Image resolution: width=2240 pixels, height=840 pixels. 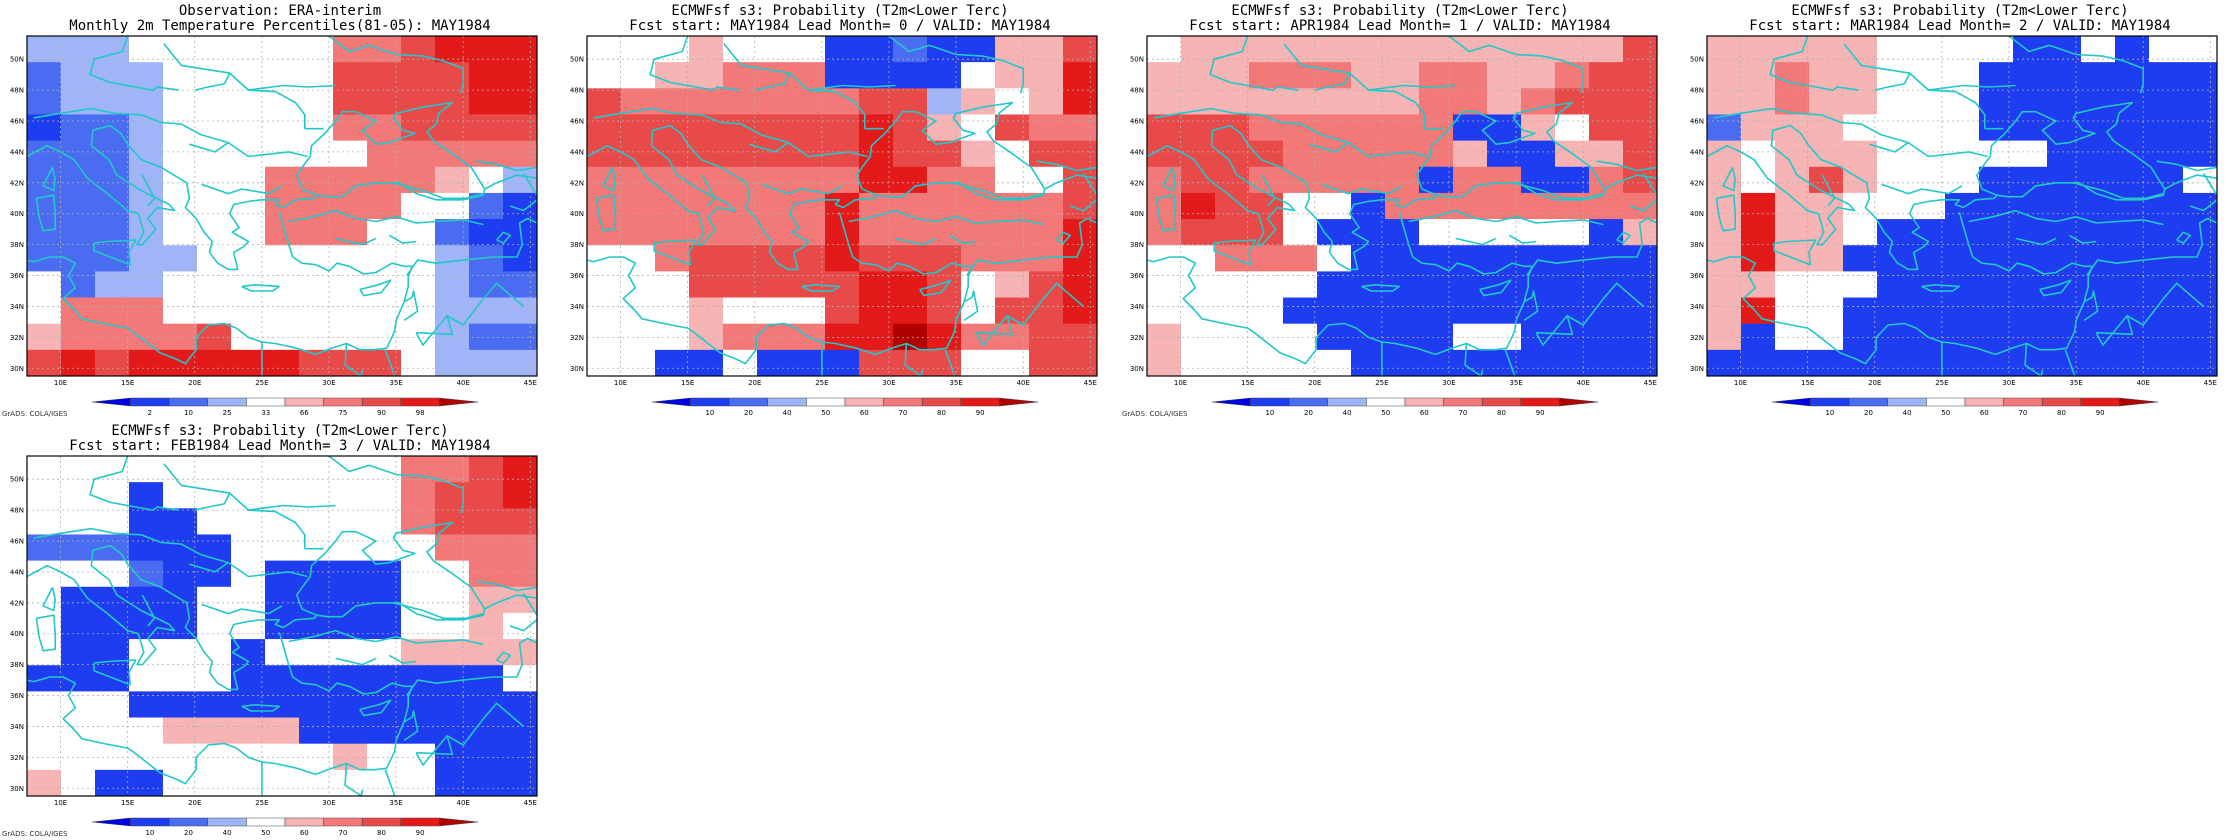 What do you see at coordinates (1697, 214) in the screenshot?
I see `lat-tick-label: 40N` at bounding box center [1697, 214].